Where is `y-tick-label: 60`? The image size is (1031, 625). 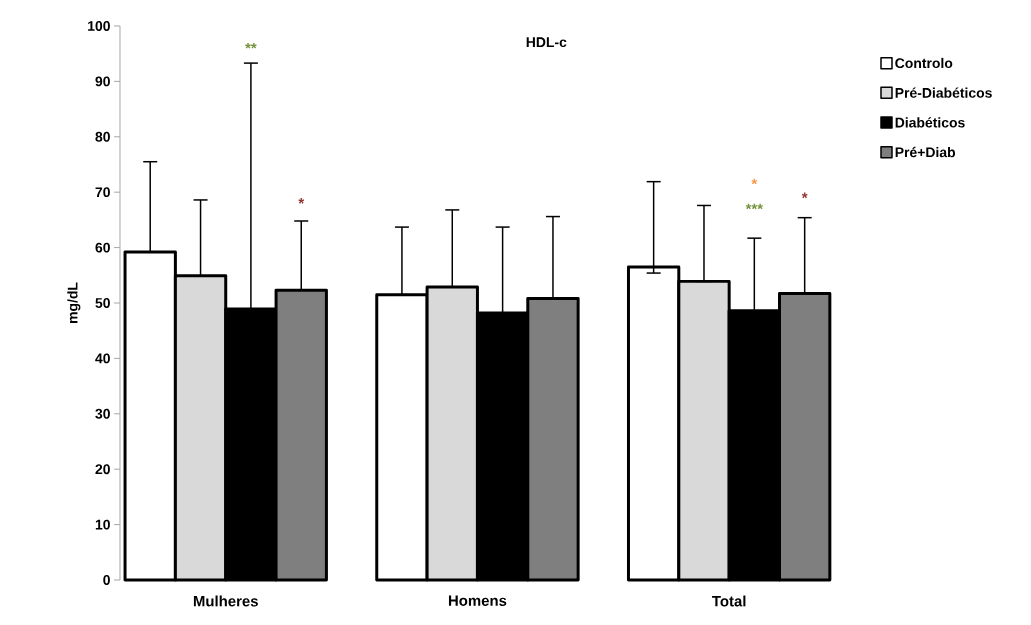
y-tick-label: 60 is located at coordinates (102, 247).